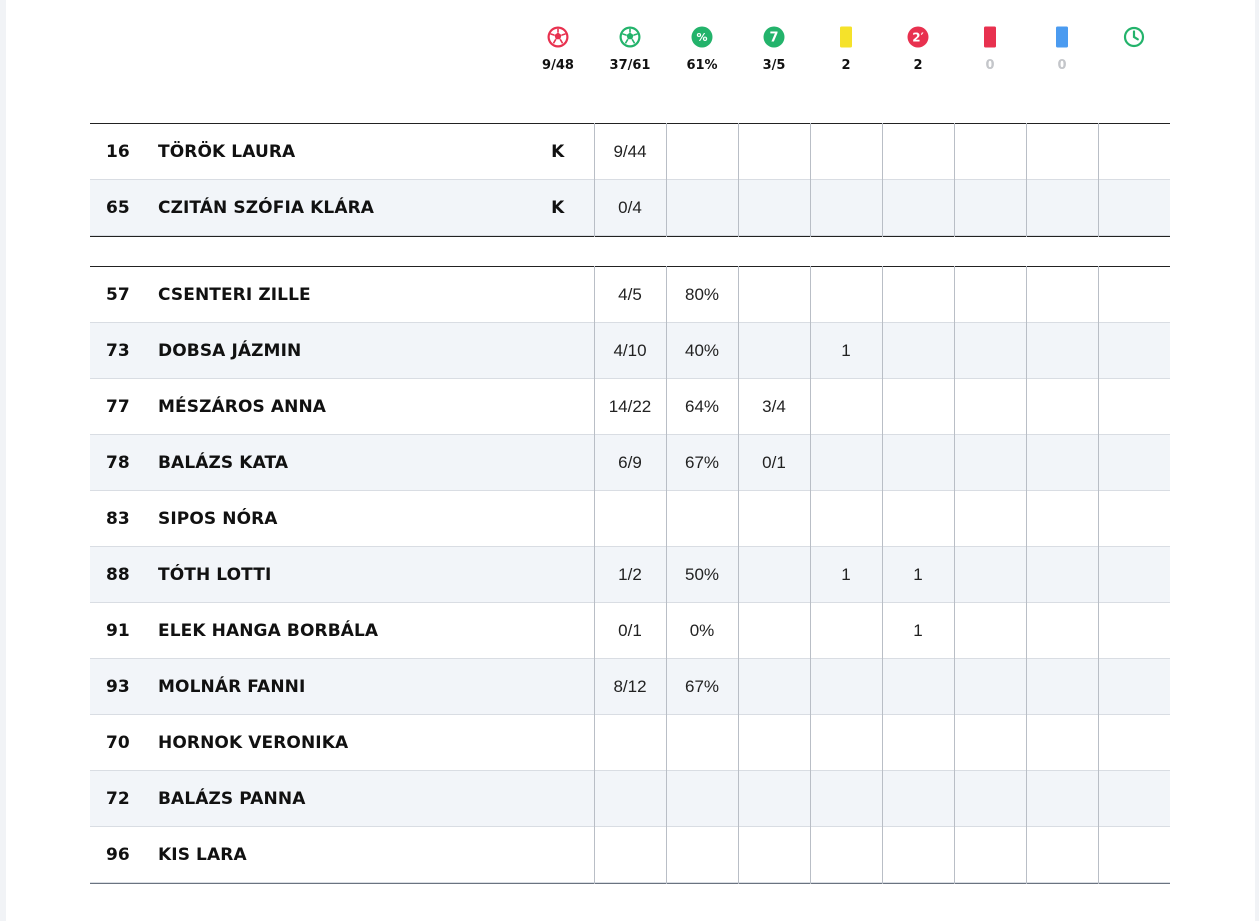 The width and height of the screenshot is (1259, 921). I want to click on stat-cell: 3/4, so click(773, 407).